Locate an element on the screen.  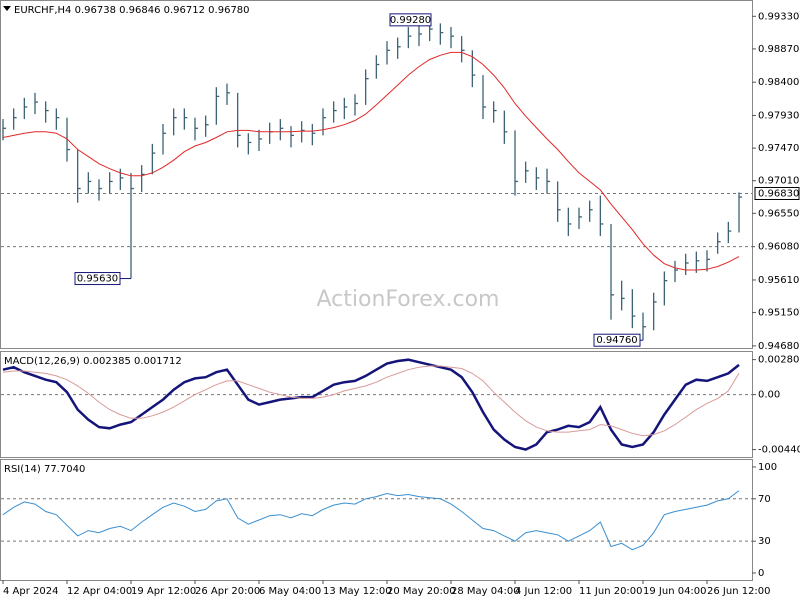
y-tick-label: 0.98400 is located at coordinates (778, 82).